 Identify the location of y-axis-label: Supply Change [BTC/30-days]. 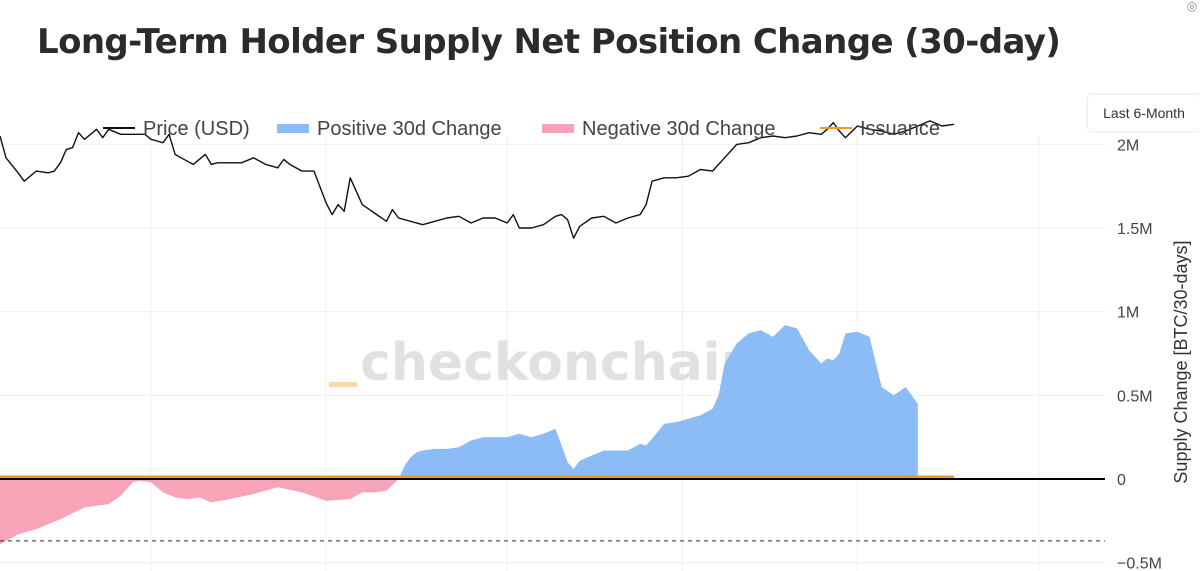
(1181, 361).